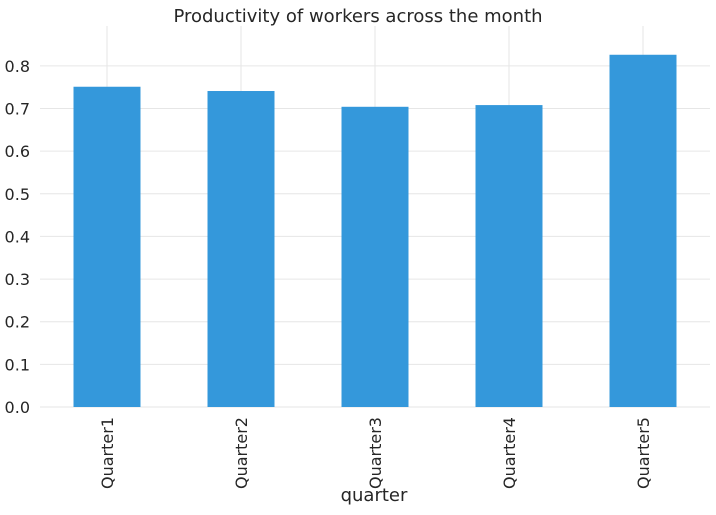  Describe the element at coordinates (107, 453) in the screenshot. I see `x-tick-label: Quarter1` at that location.